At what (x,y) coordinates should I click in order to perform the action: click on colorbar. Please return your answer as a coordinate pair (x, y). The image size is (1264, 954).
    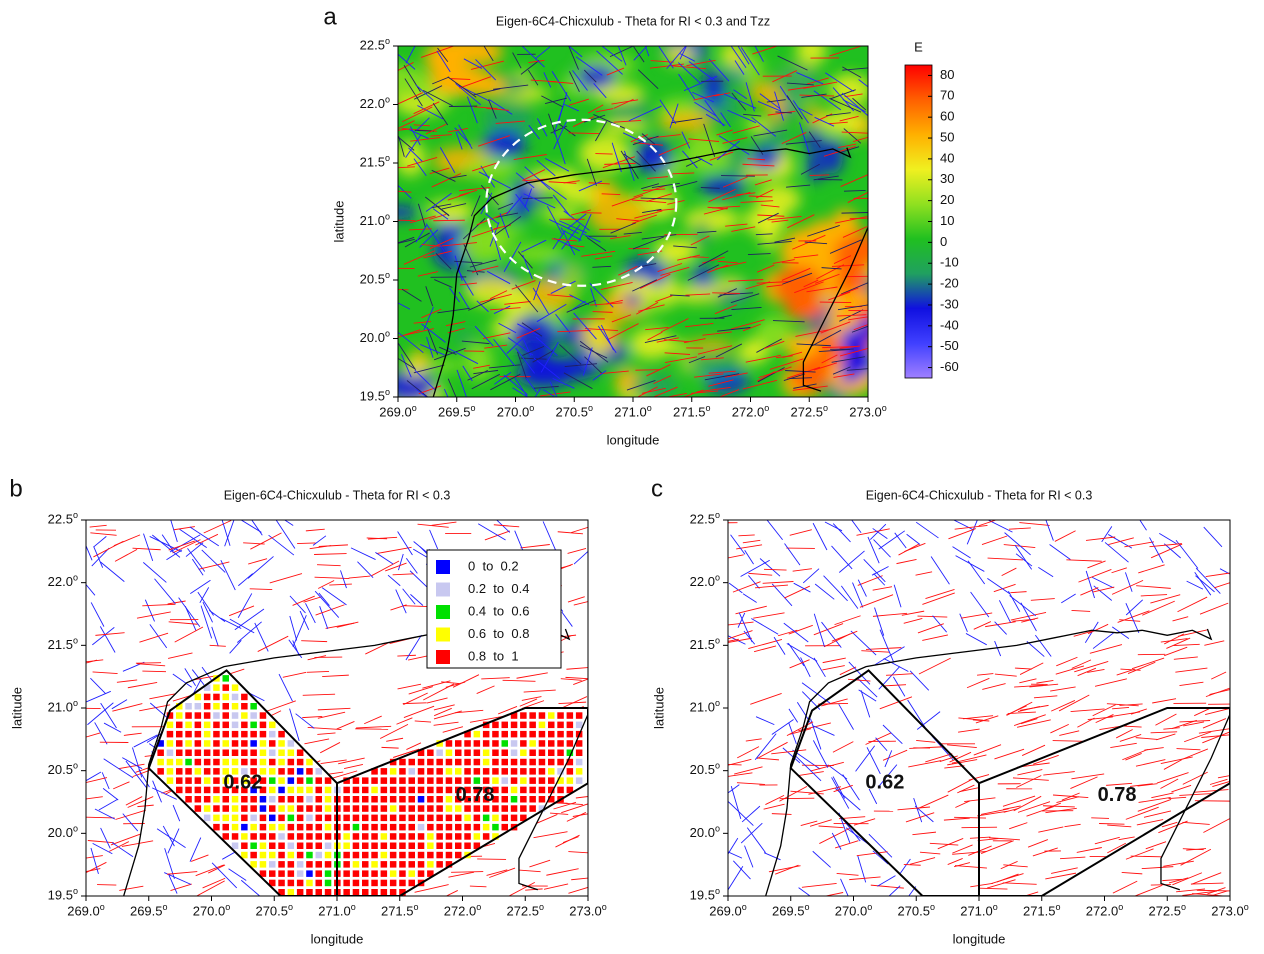
    Looking at the image, I should click on (918, 221).